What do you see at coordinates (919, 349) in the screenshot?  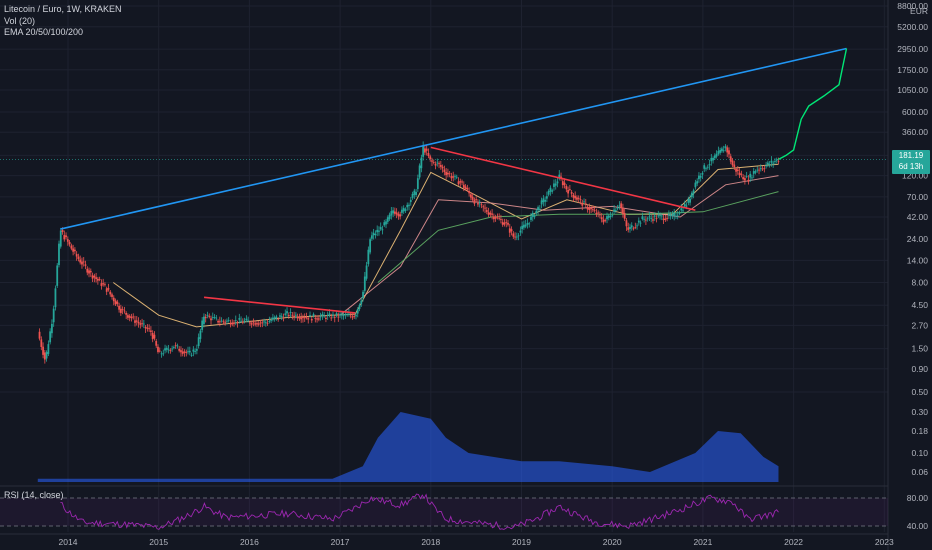 I see `price-tick-label: 1.50` at bounding box center [919, 349].